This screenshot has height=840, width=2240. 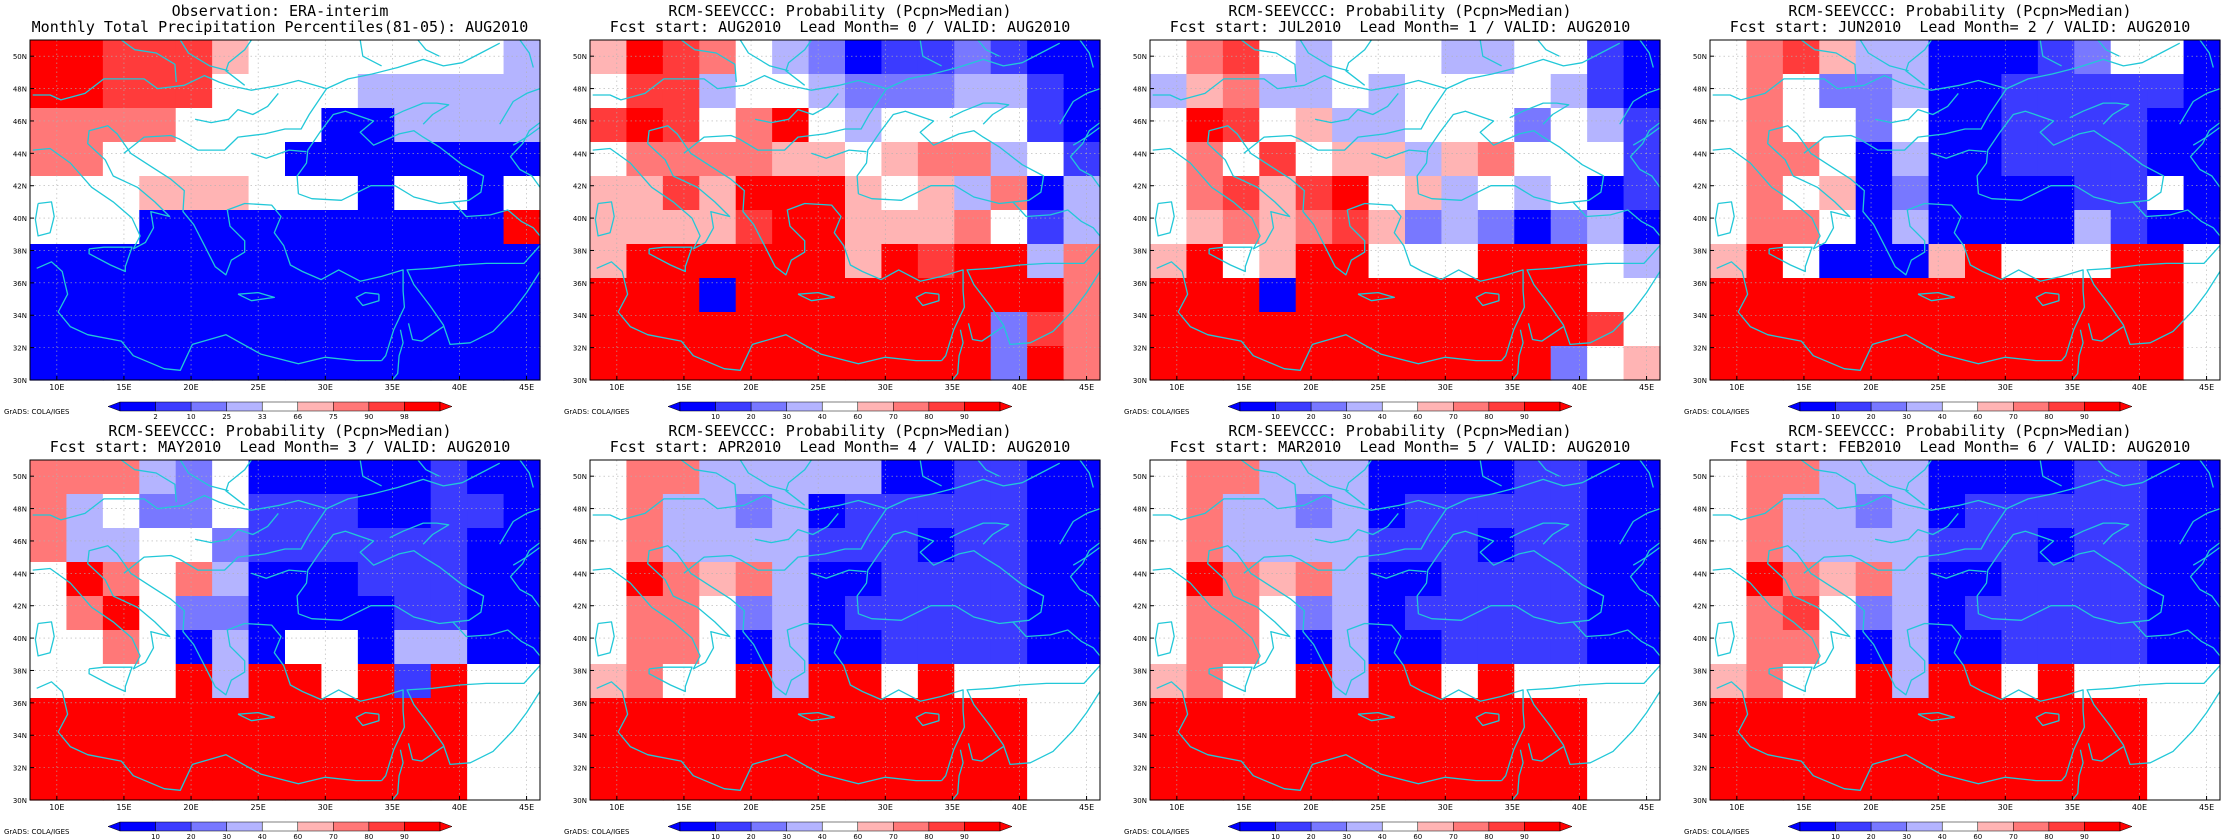 What do you see at coordinates (1488, 836) in the screenshot?
I see `colorbar-label: 80` at bounding box center [1488, 836].